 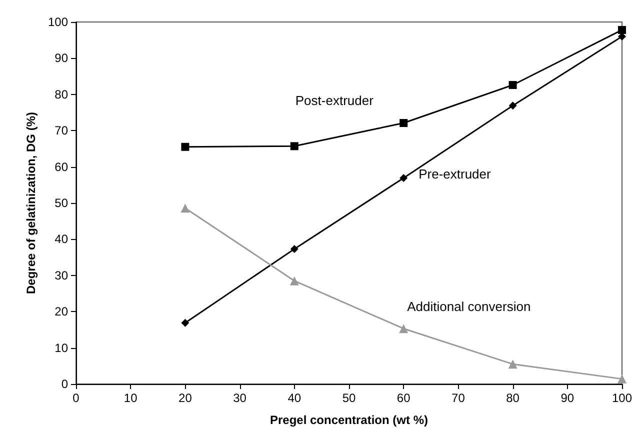 What do you see at coordinates (349, 420) in the screenshot?
I see `x-axis-title: Pregel concentration (wt %)` at bounding box center [349, 420].